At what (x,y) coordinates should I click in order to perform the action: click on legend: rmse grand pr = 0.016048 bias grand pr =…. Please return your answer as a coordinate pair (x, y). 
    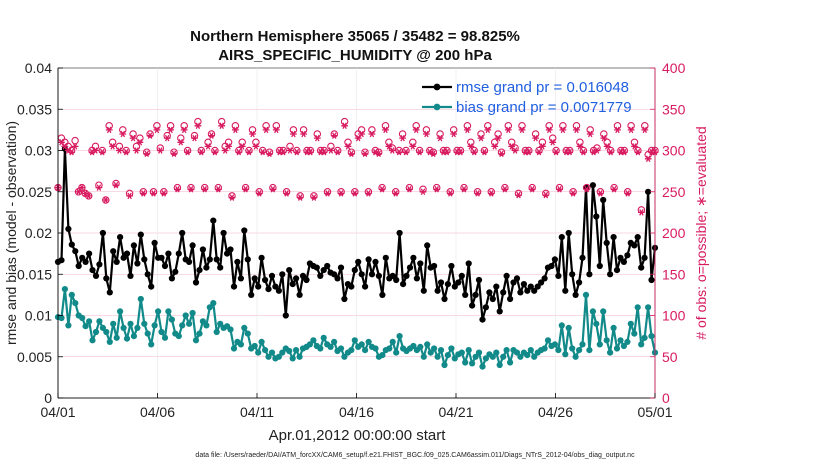
    Looking at the image, I should click on (527, 97).